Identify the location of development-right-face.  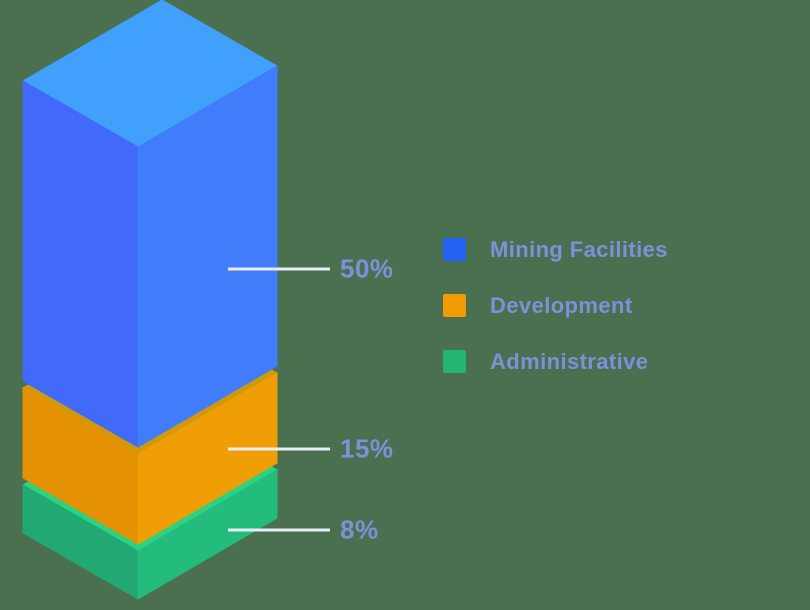
(207, 458).